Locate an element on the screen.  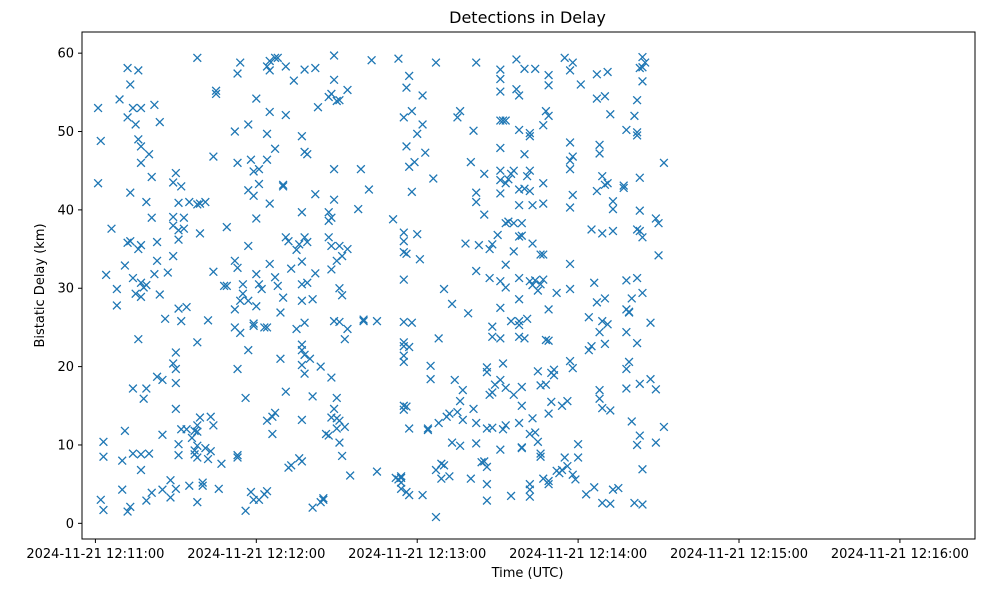
y-tick-label: 60 is located at coordinates (65, 54).